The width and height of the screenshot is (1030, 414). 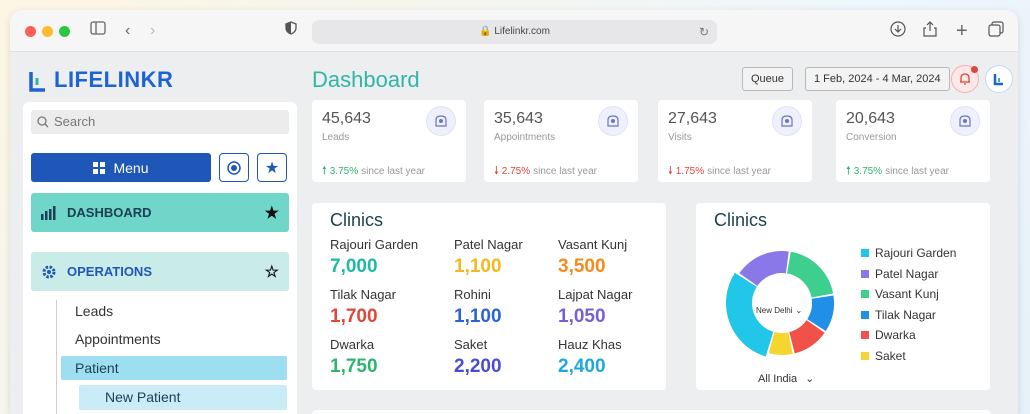 I want to click on share-icon, so click(x=930, y=32).